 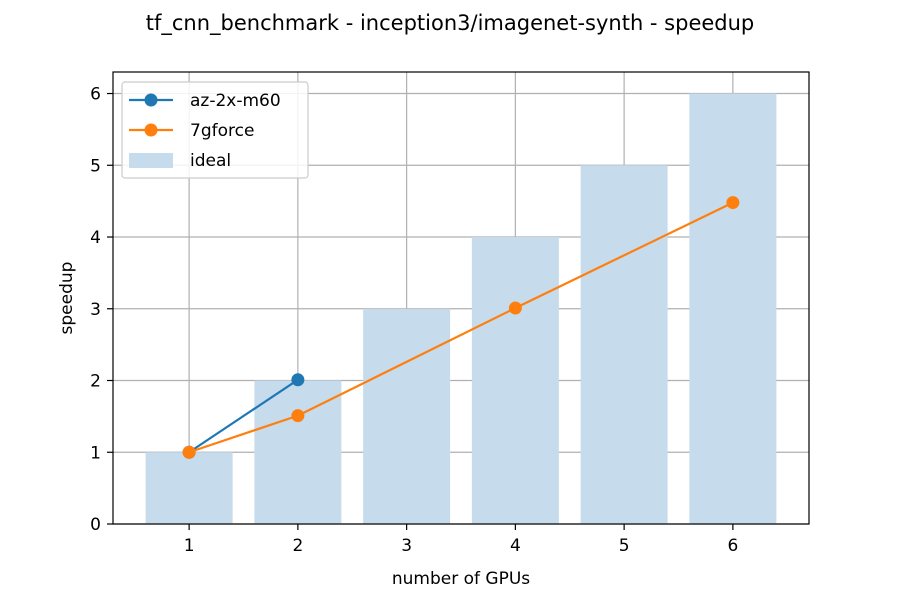 What do you see at coordinates (461, 540) in the screenshot?
I see `x-axis: 1 2 3 4 5 6` at bounding box center [461, 540].